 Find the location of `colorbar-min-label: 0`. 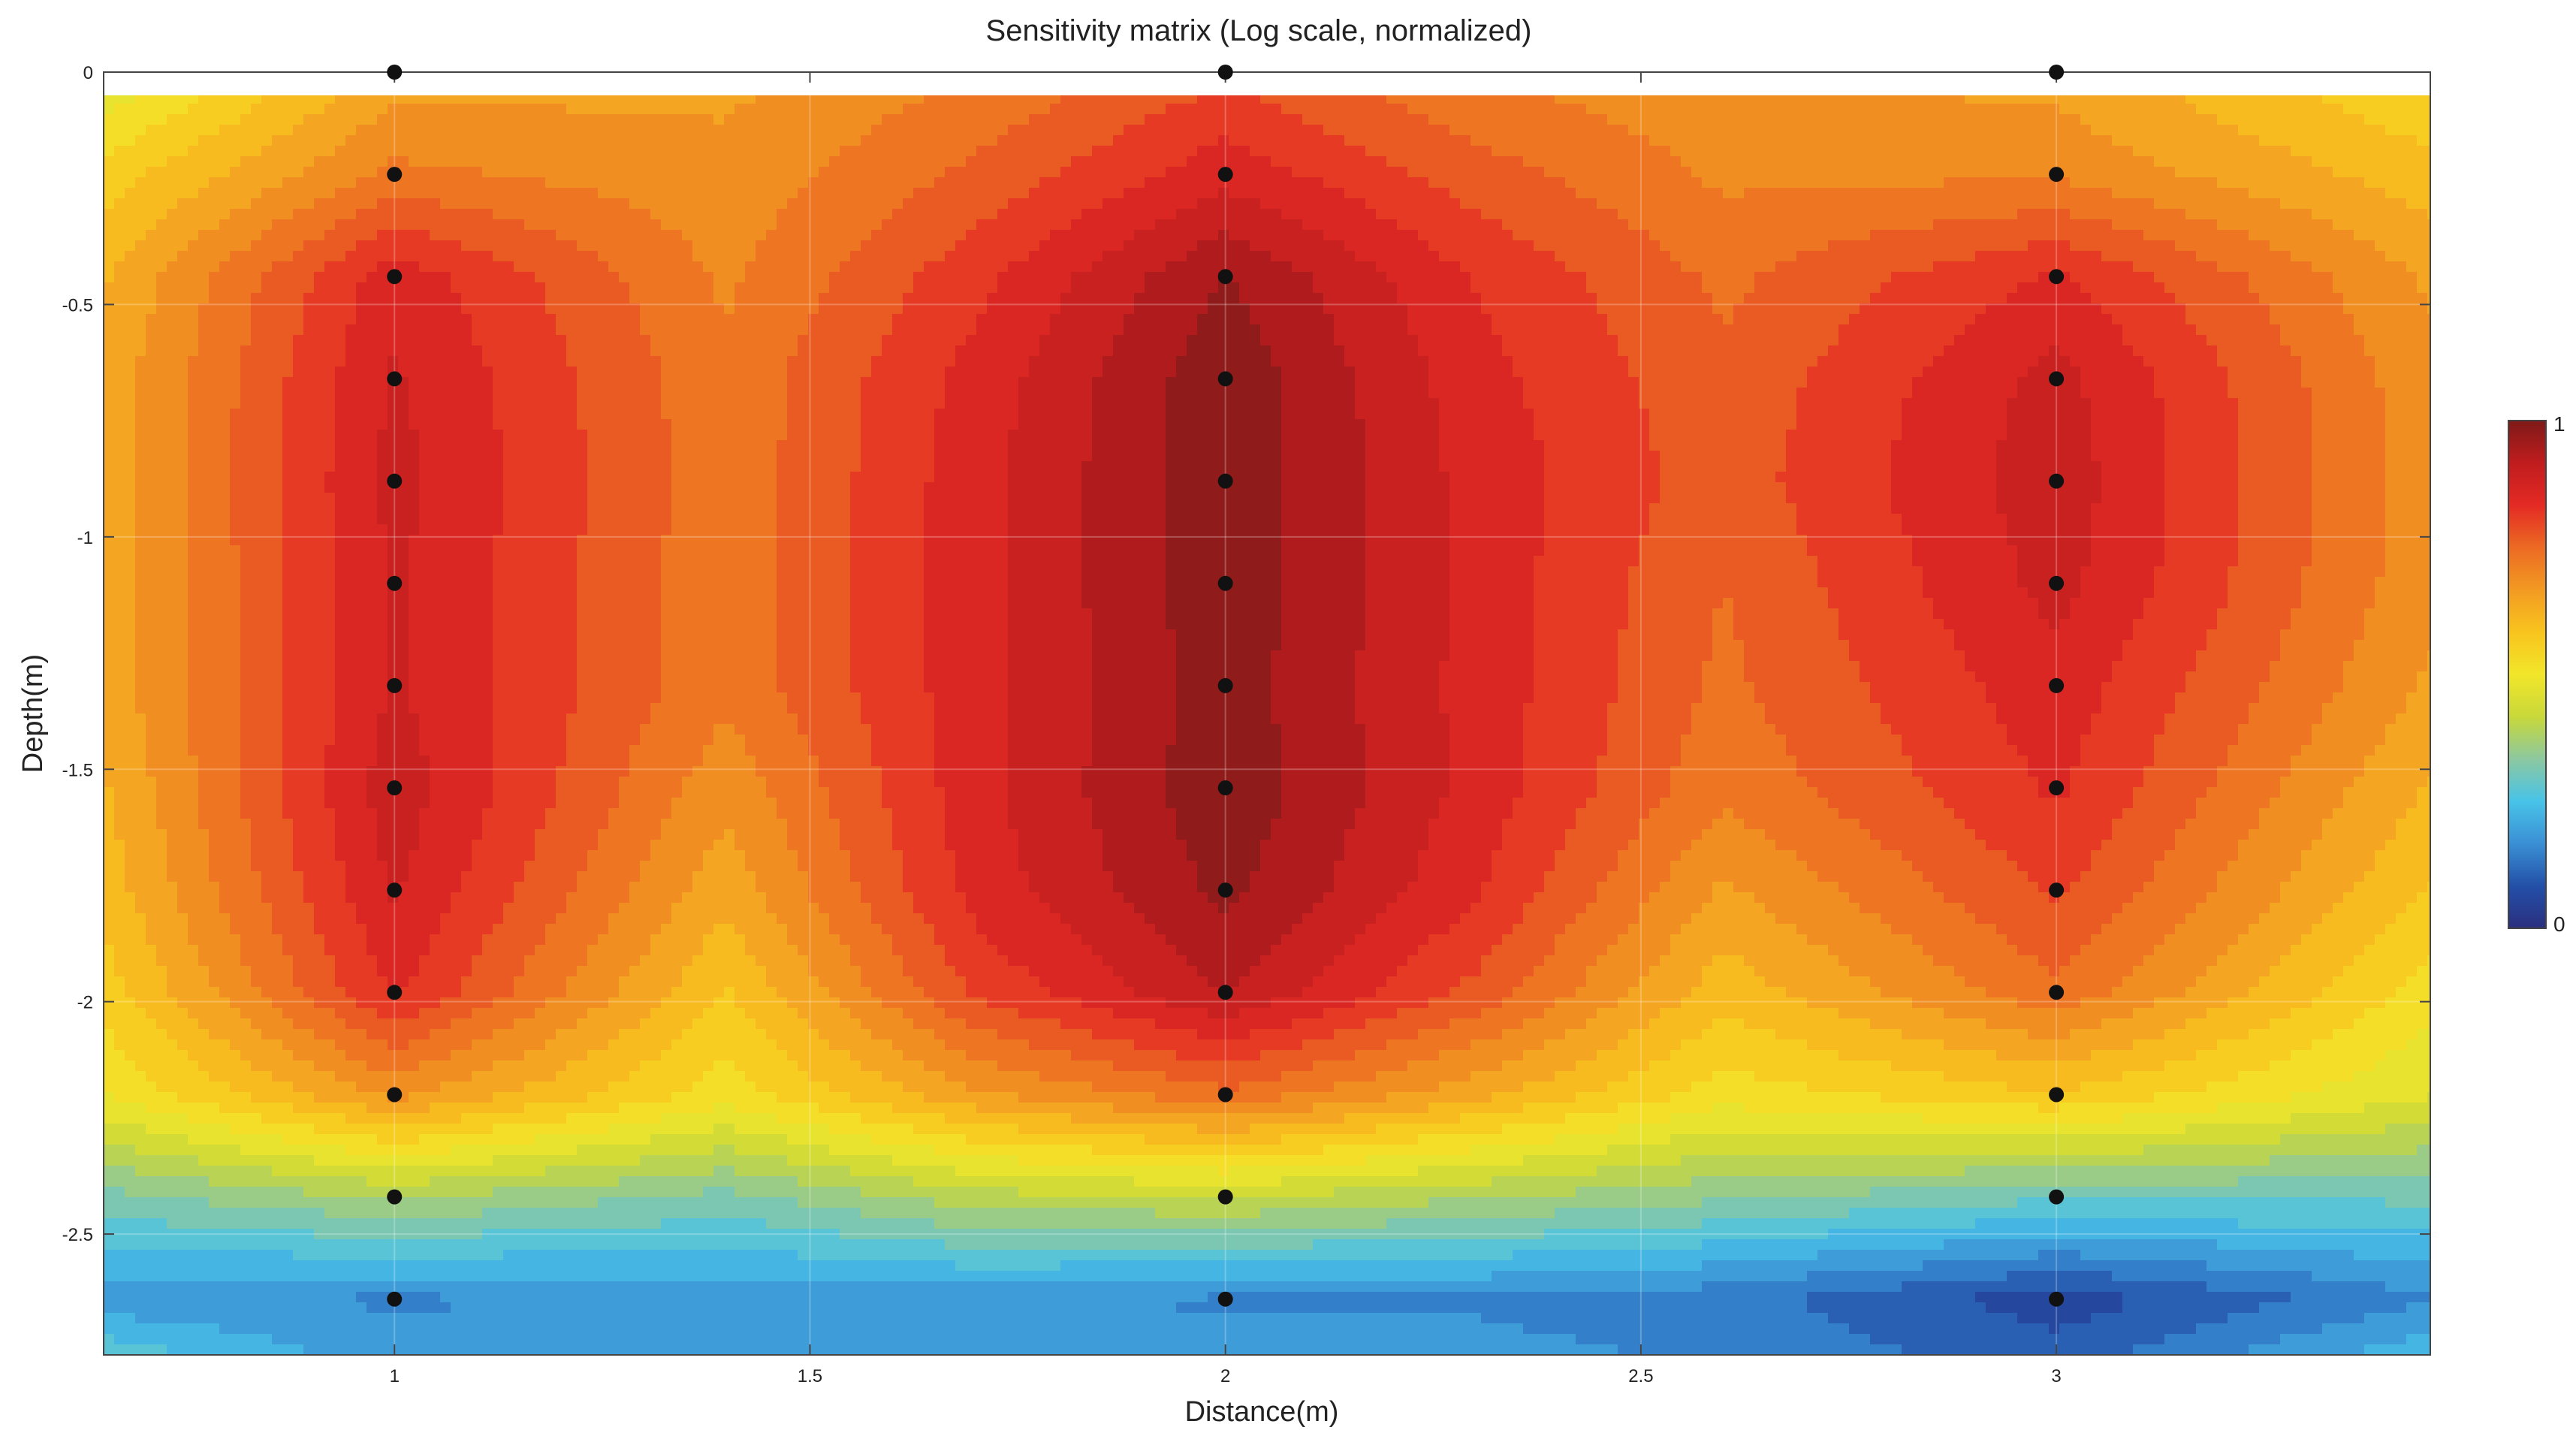

colorbar-min-label: 0 is located at coordinates (2559, 924).